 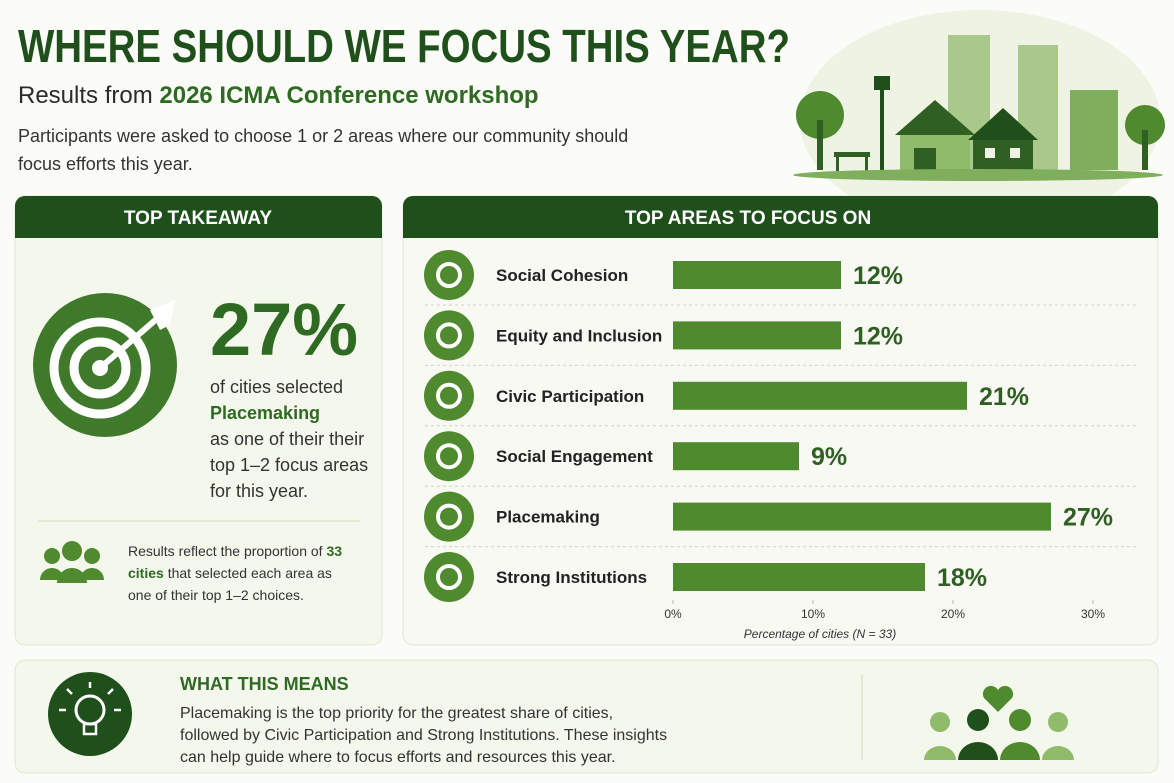 What do you see at coordinates (548, 517) in the screenshot?
I see `category-label: Placemaking` at bounding box center [548, 517].